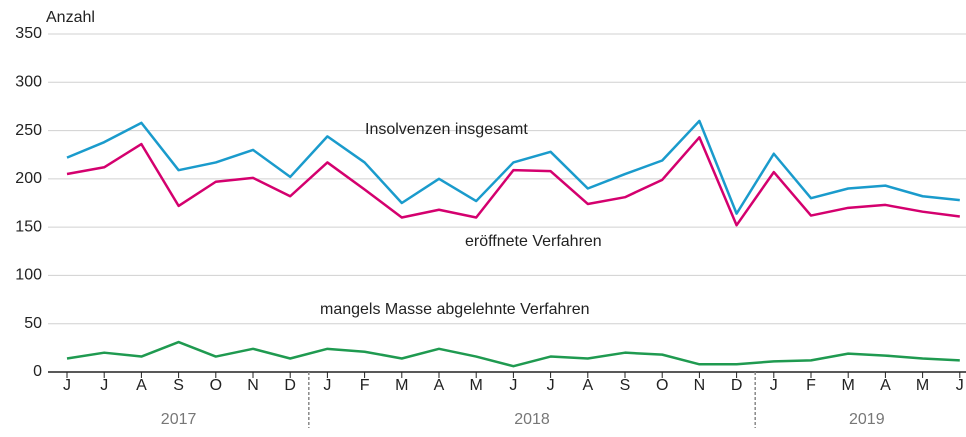 The image size is (966, 437). I want to click on year-label: 2018, so click(532, 419).